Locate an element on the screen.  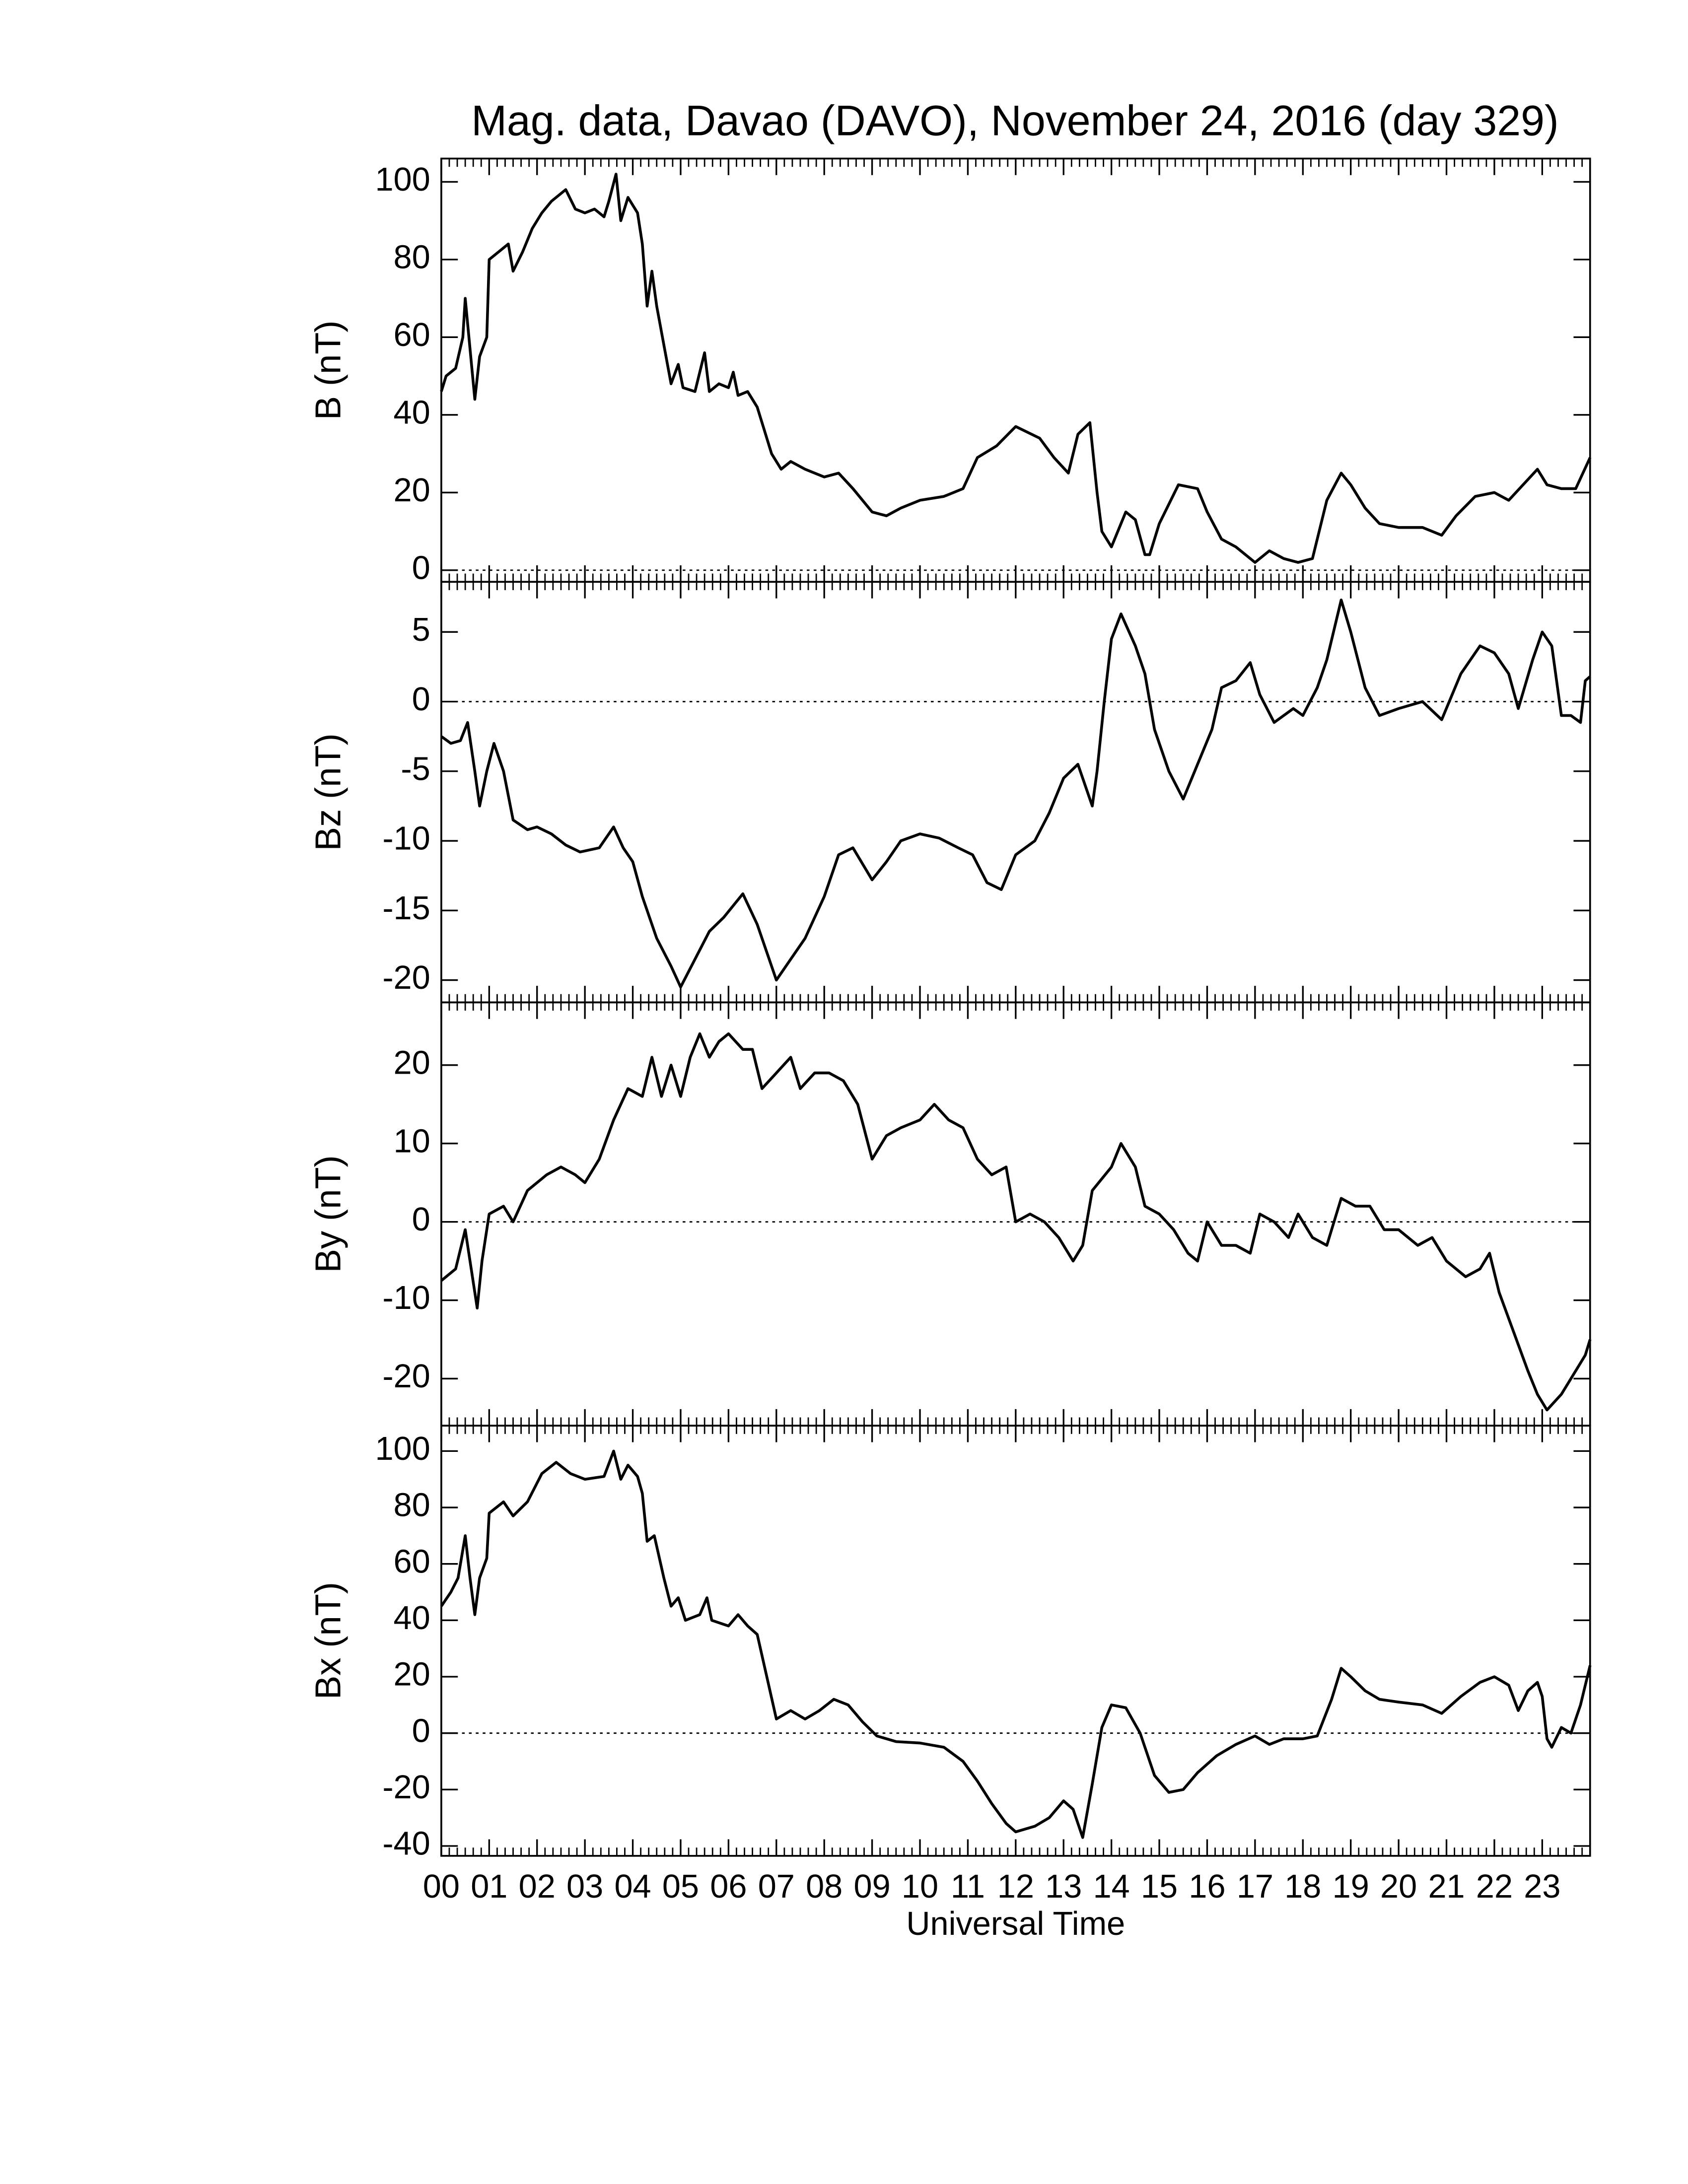
x-tick-label: 08 is located at coordinates (824, 1886).